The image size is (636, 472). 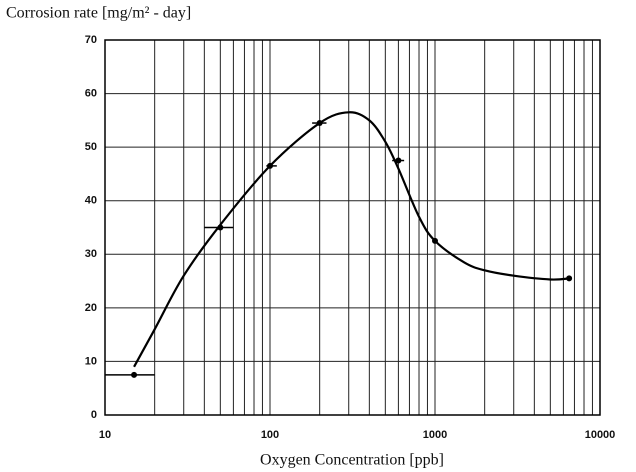 I want to click on y-tick-label: 60, so click(x=91, y=93).